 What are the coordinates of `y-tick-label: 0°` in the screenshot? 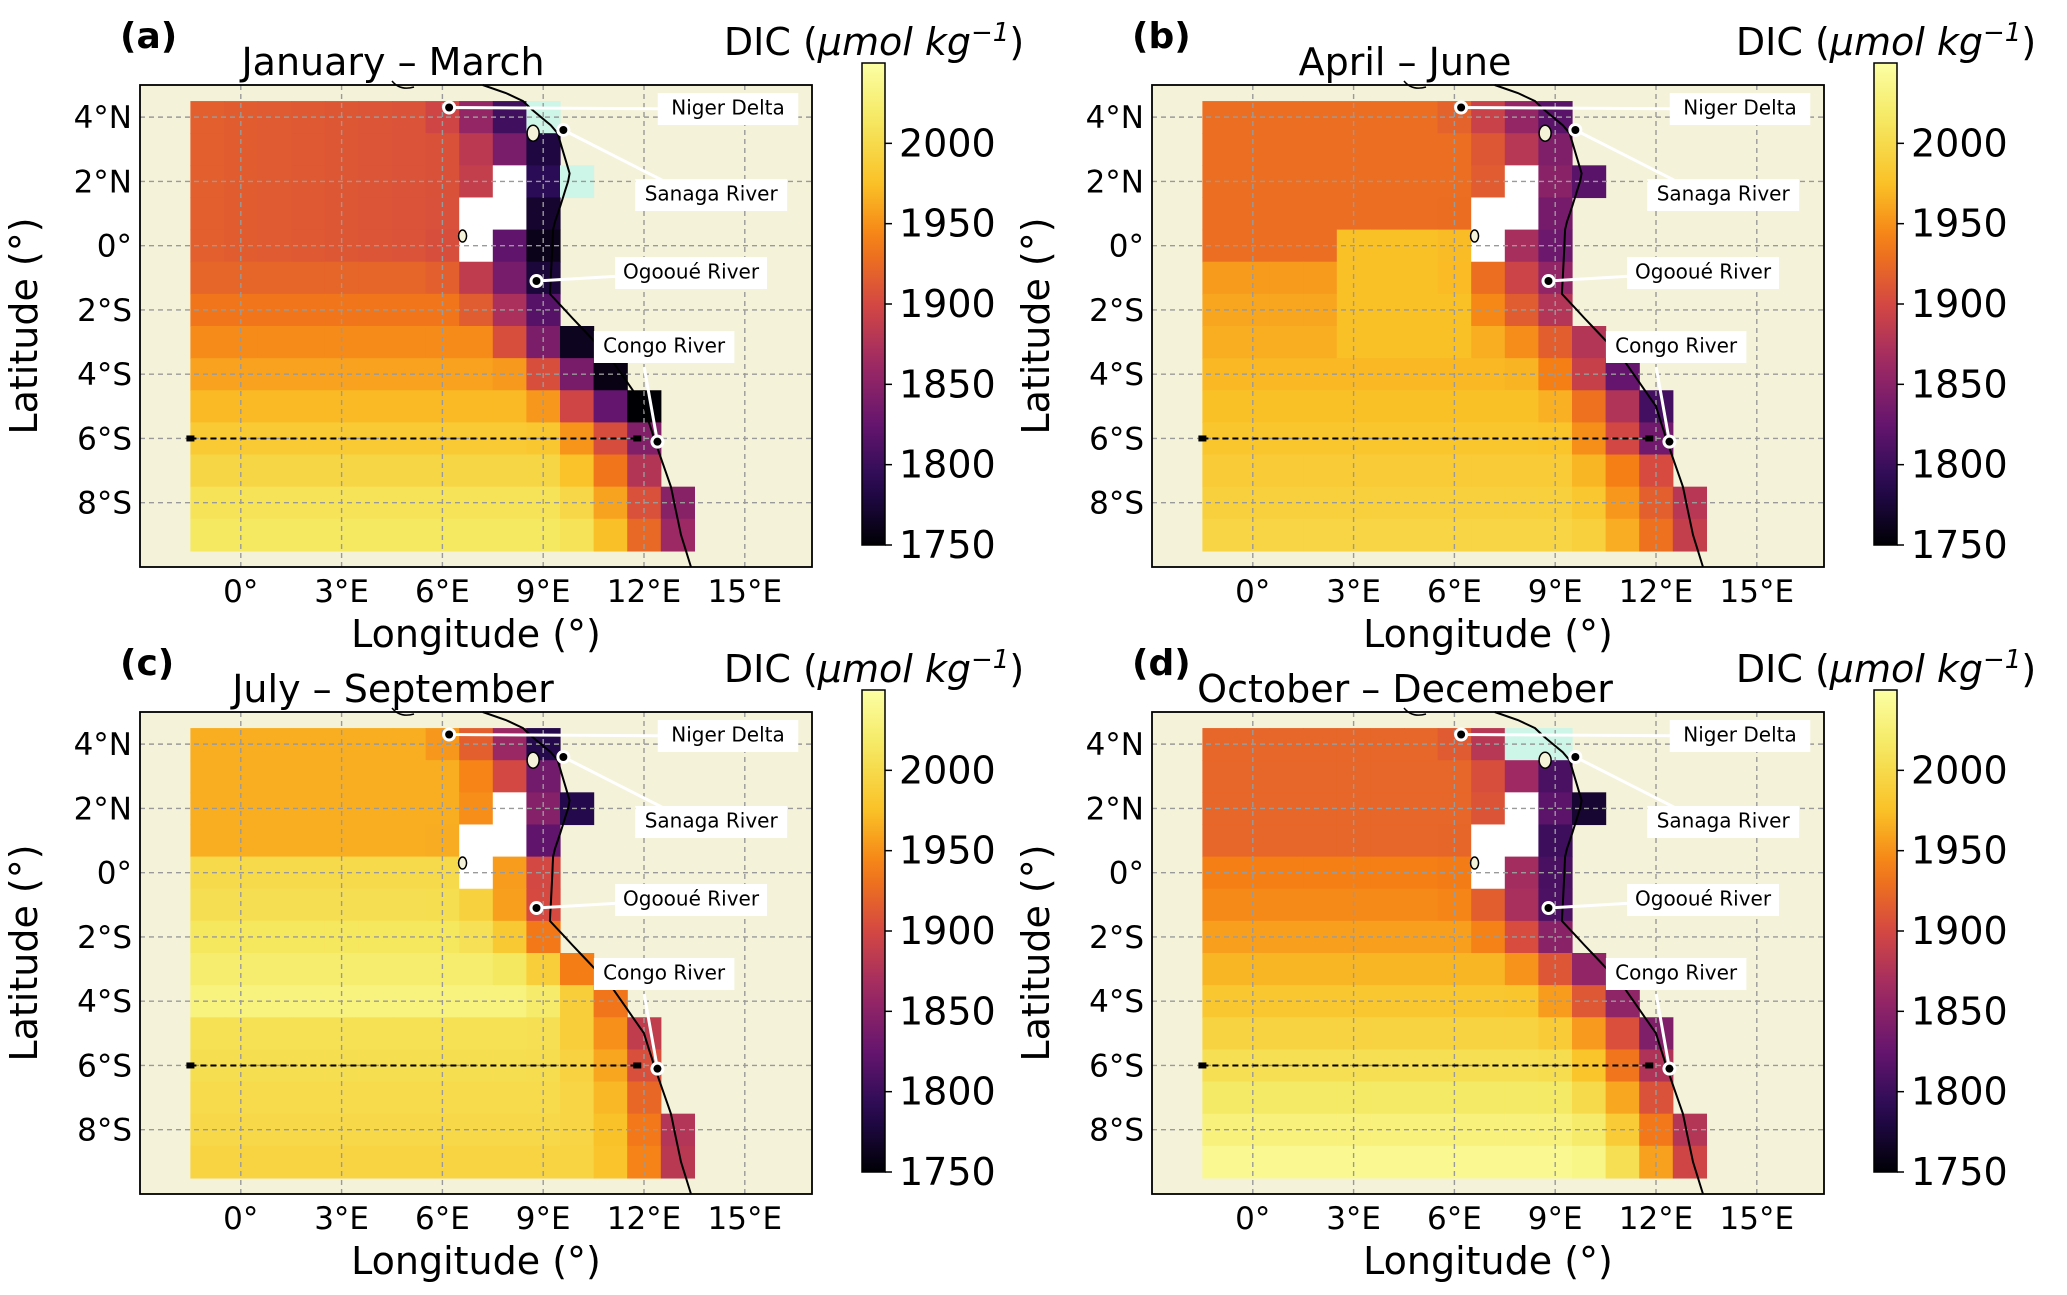 It's located at (1126, 874).